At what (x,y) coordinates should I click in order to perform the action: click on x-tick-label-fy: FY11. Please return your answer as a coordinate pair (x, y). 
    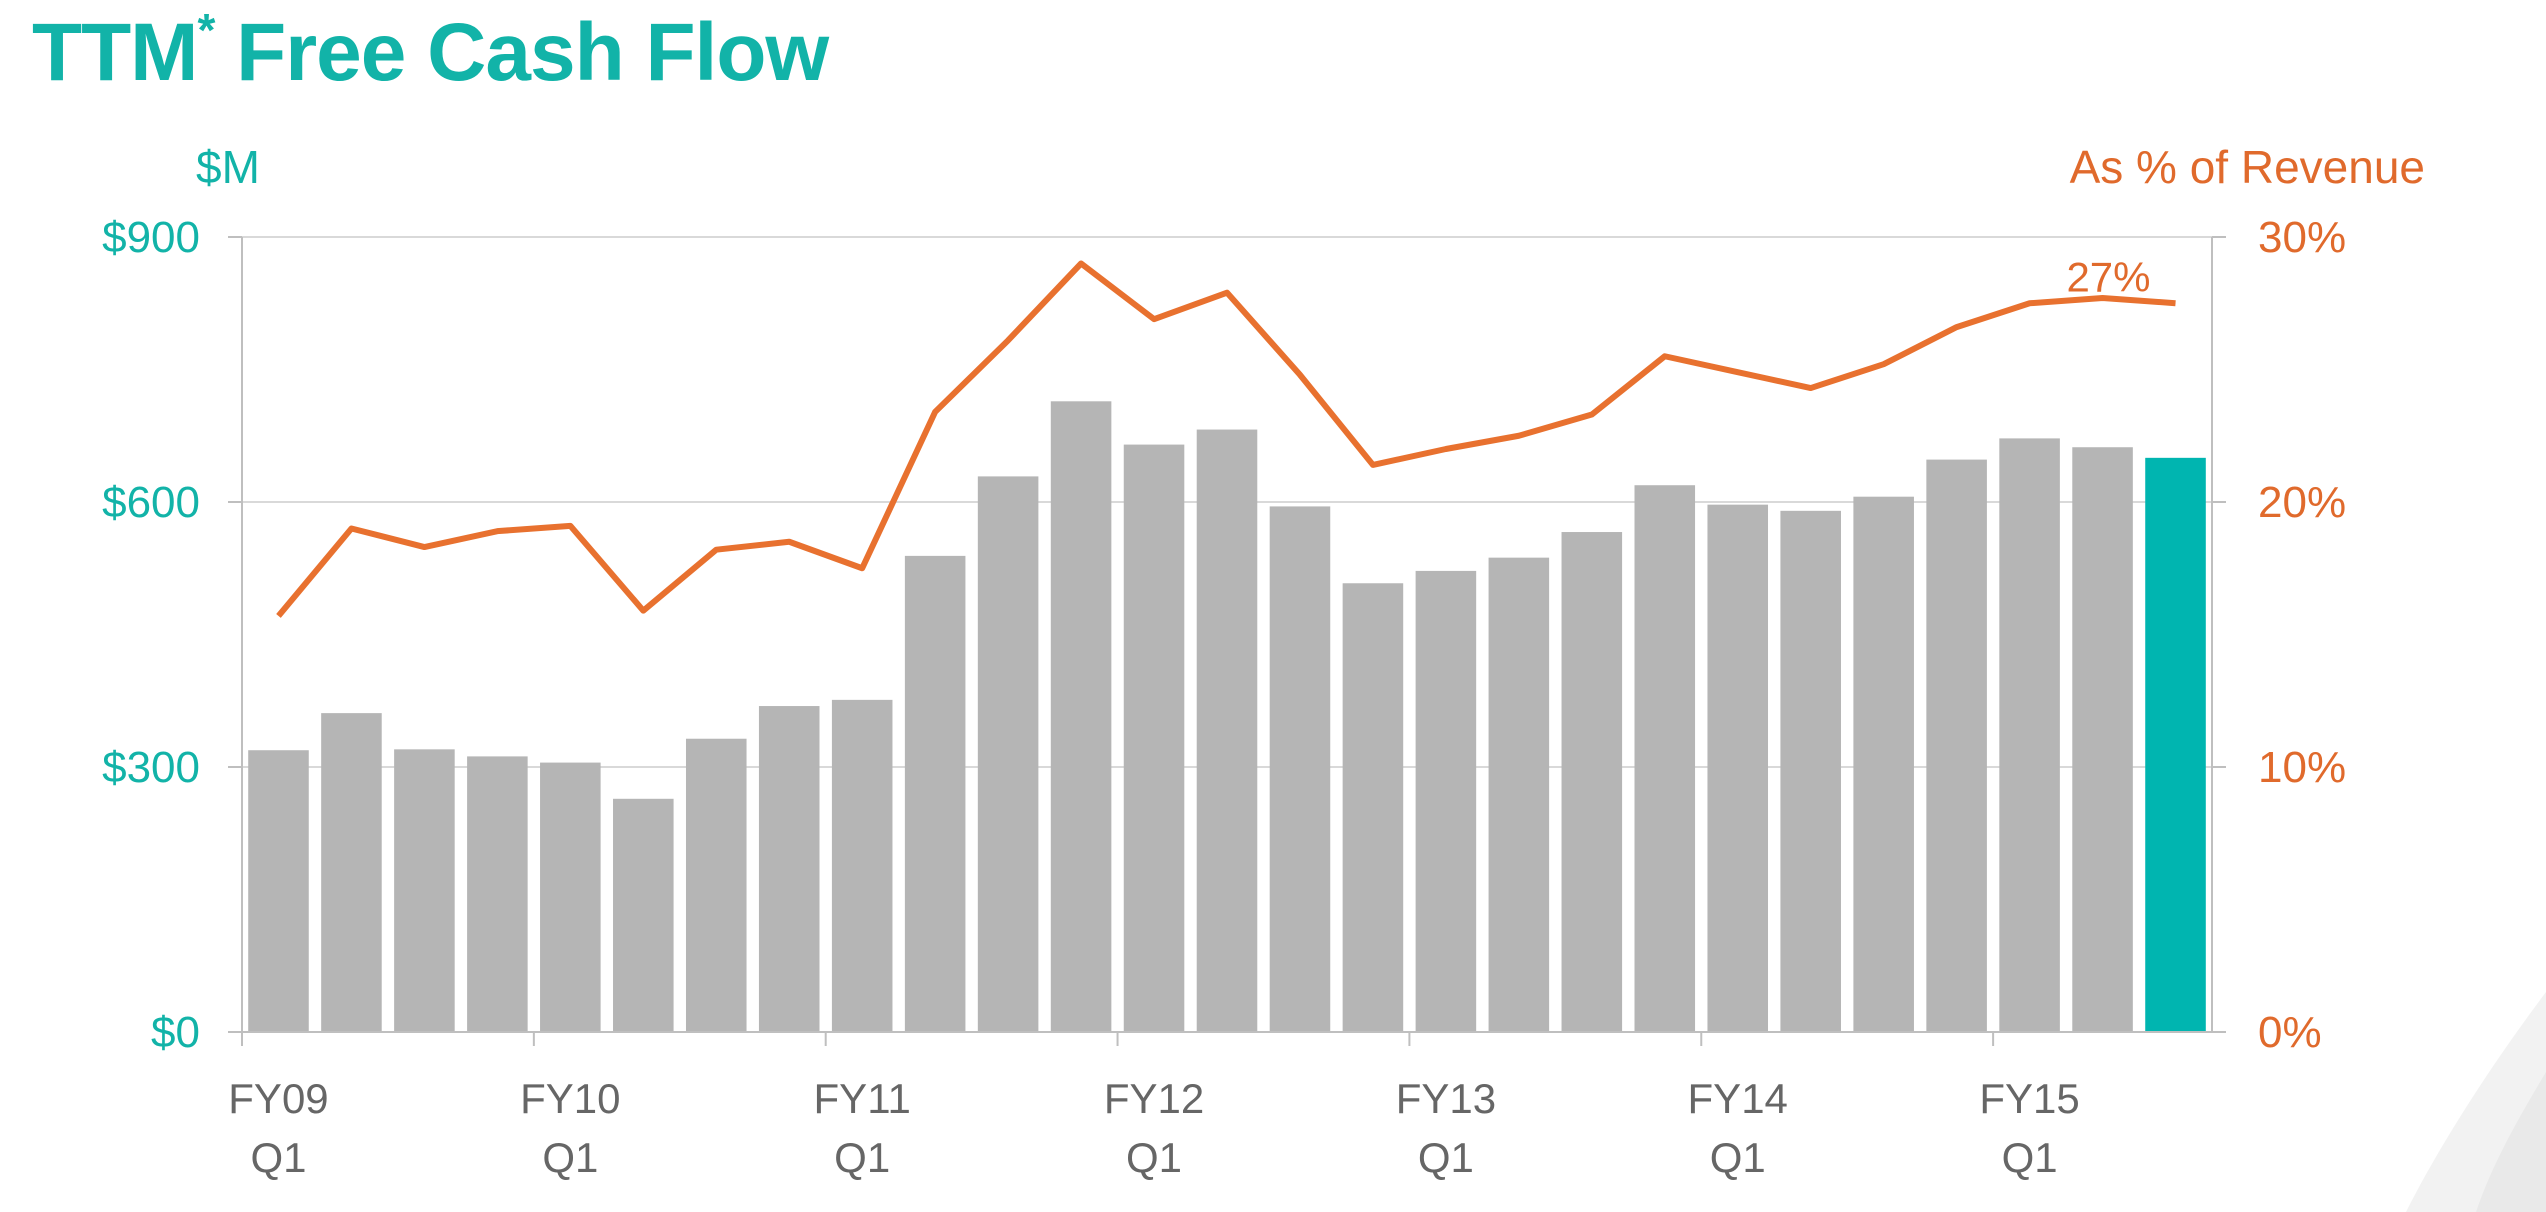
    Looking at the image, I should click on (862, 1098).